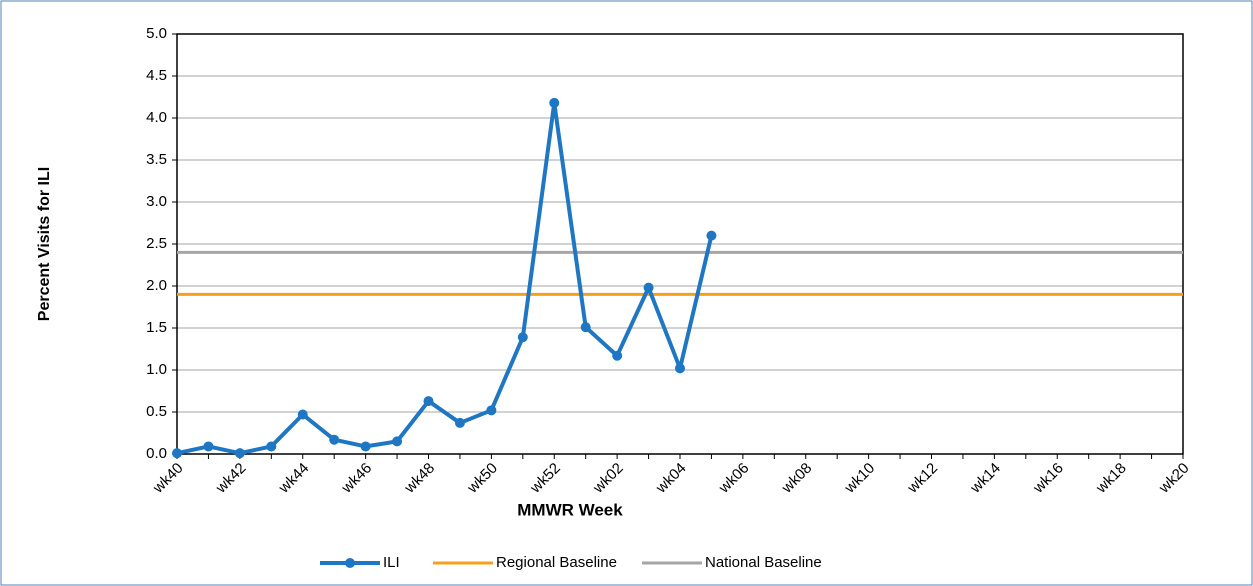 The image size is (1253, 586). I want to click on legend-marker, so click(350, 563).